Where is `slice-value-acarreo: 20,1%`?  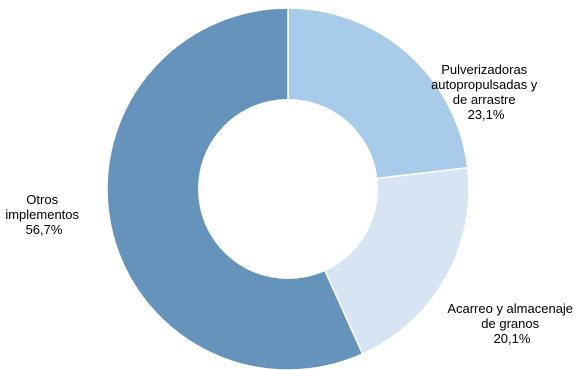 slice-value-acarreo: 20,1% is located at coordinates (512, 338).